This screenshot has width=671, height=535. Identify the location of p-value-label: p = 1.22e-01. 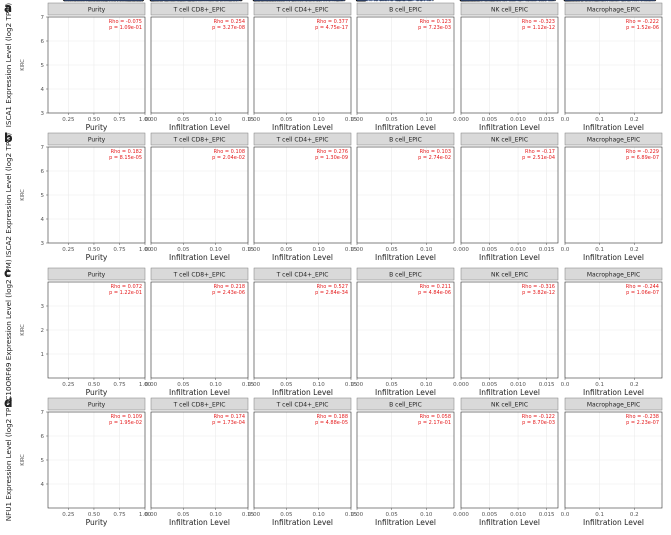
(125, 293).